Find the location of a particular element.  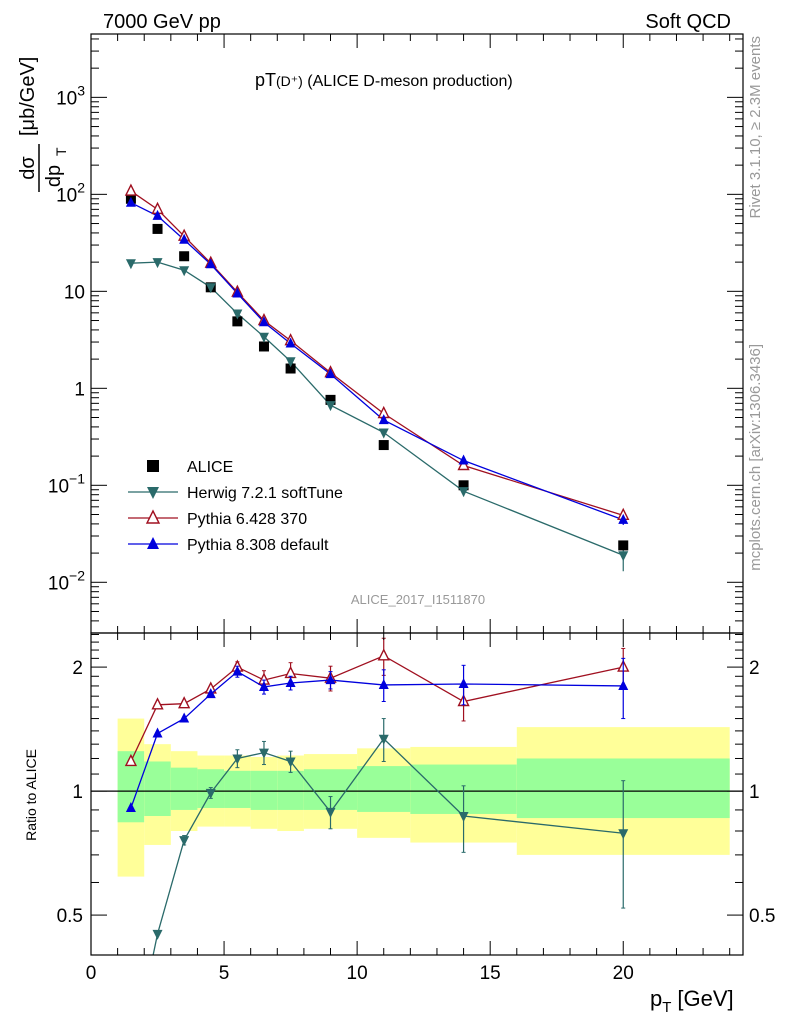

legend-label: ALICE is located at coordinates (210, 467).